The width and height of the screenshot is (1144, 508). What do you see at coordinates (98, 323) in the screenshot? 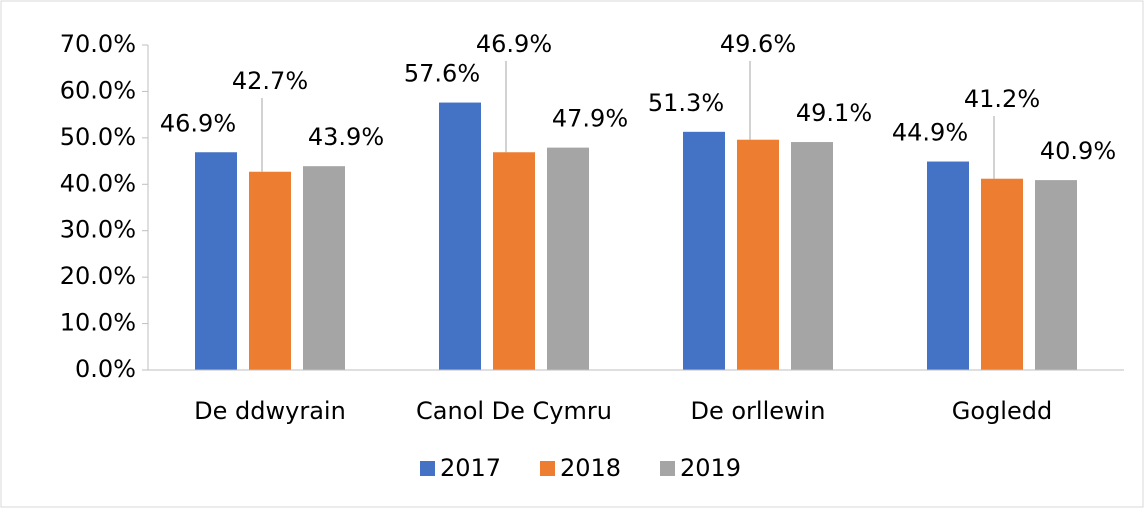
I see `y-tick-label: 10.0%` at bounding box center [98, 323].